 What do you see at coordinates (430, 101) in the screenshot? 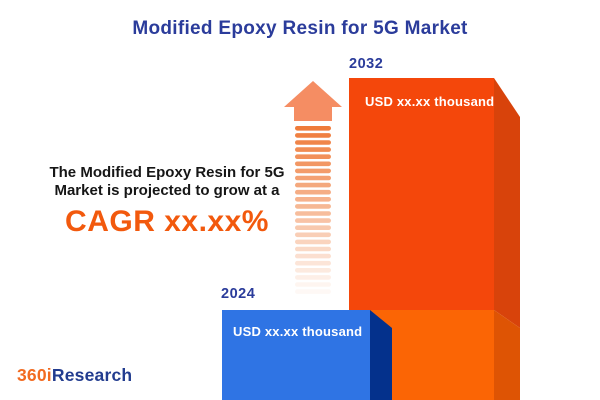
I see `bar-value-2032: USD xx.xx thousand` at bounding box center [430, 101].